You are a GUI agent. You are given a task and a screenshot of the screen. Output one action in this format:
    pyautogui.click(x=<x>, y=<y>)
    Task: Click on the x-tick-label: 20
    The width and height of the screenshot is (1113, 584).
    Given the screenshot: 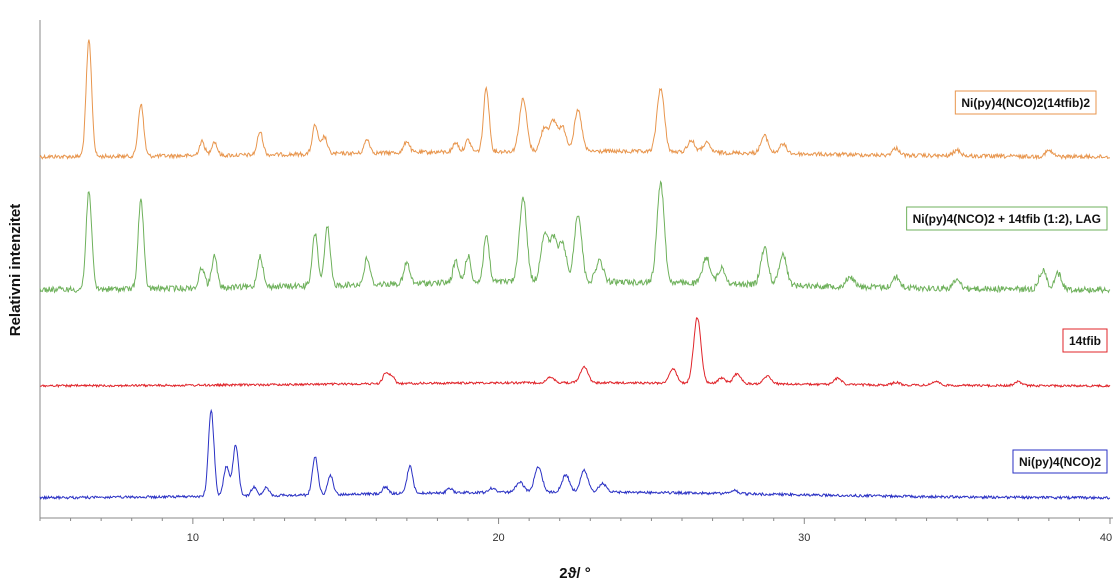 What is the action you would take?
    pyautogui.click(x=498, y=538)
    